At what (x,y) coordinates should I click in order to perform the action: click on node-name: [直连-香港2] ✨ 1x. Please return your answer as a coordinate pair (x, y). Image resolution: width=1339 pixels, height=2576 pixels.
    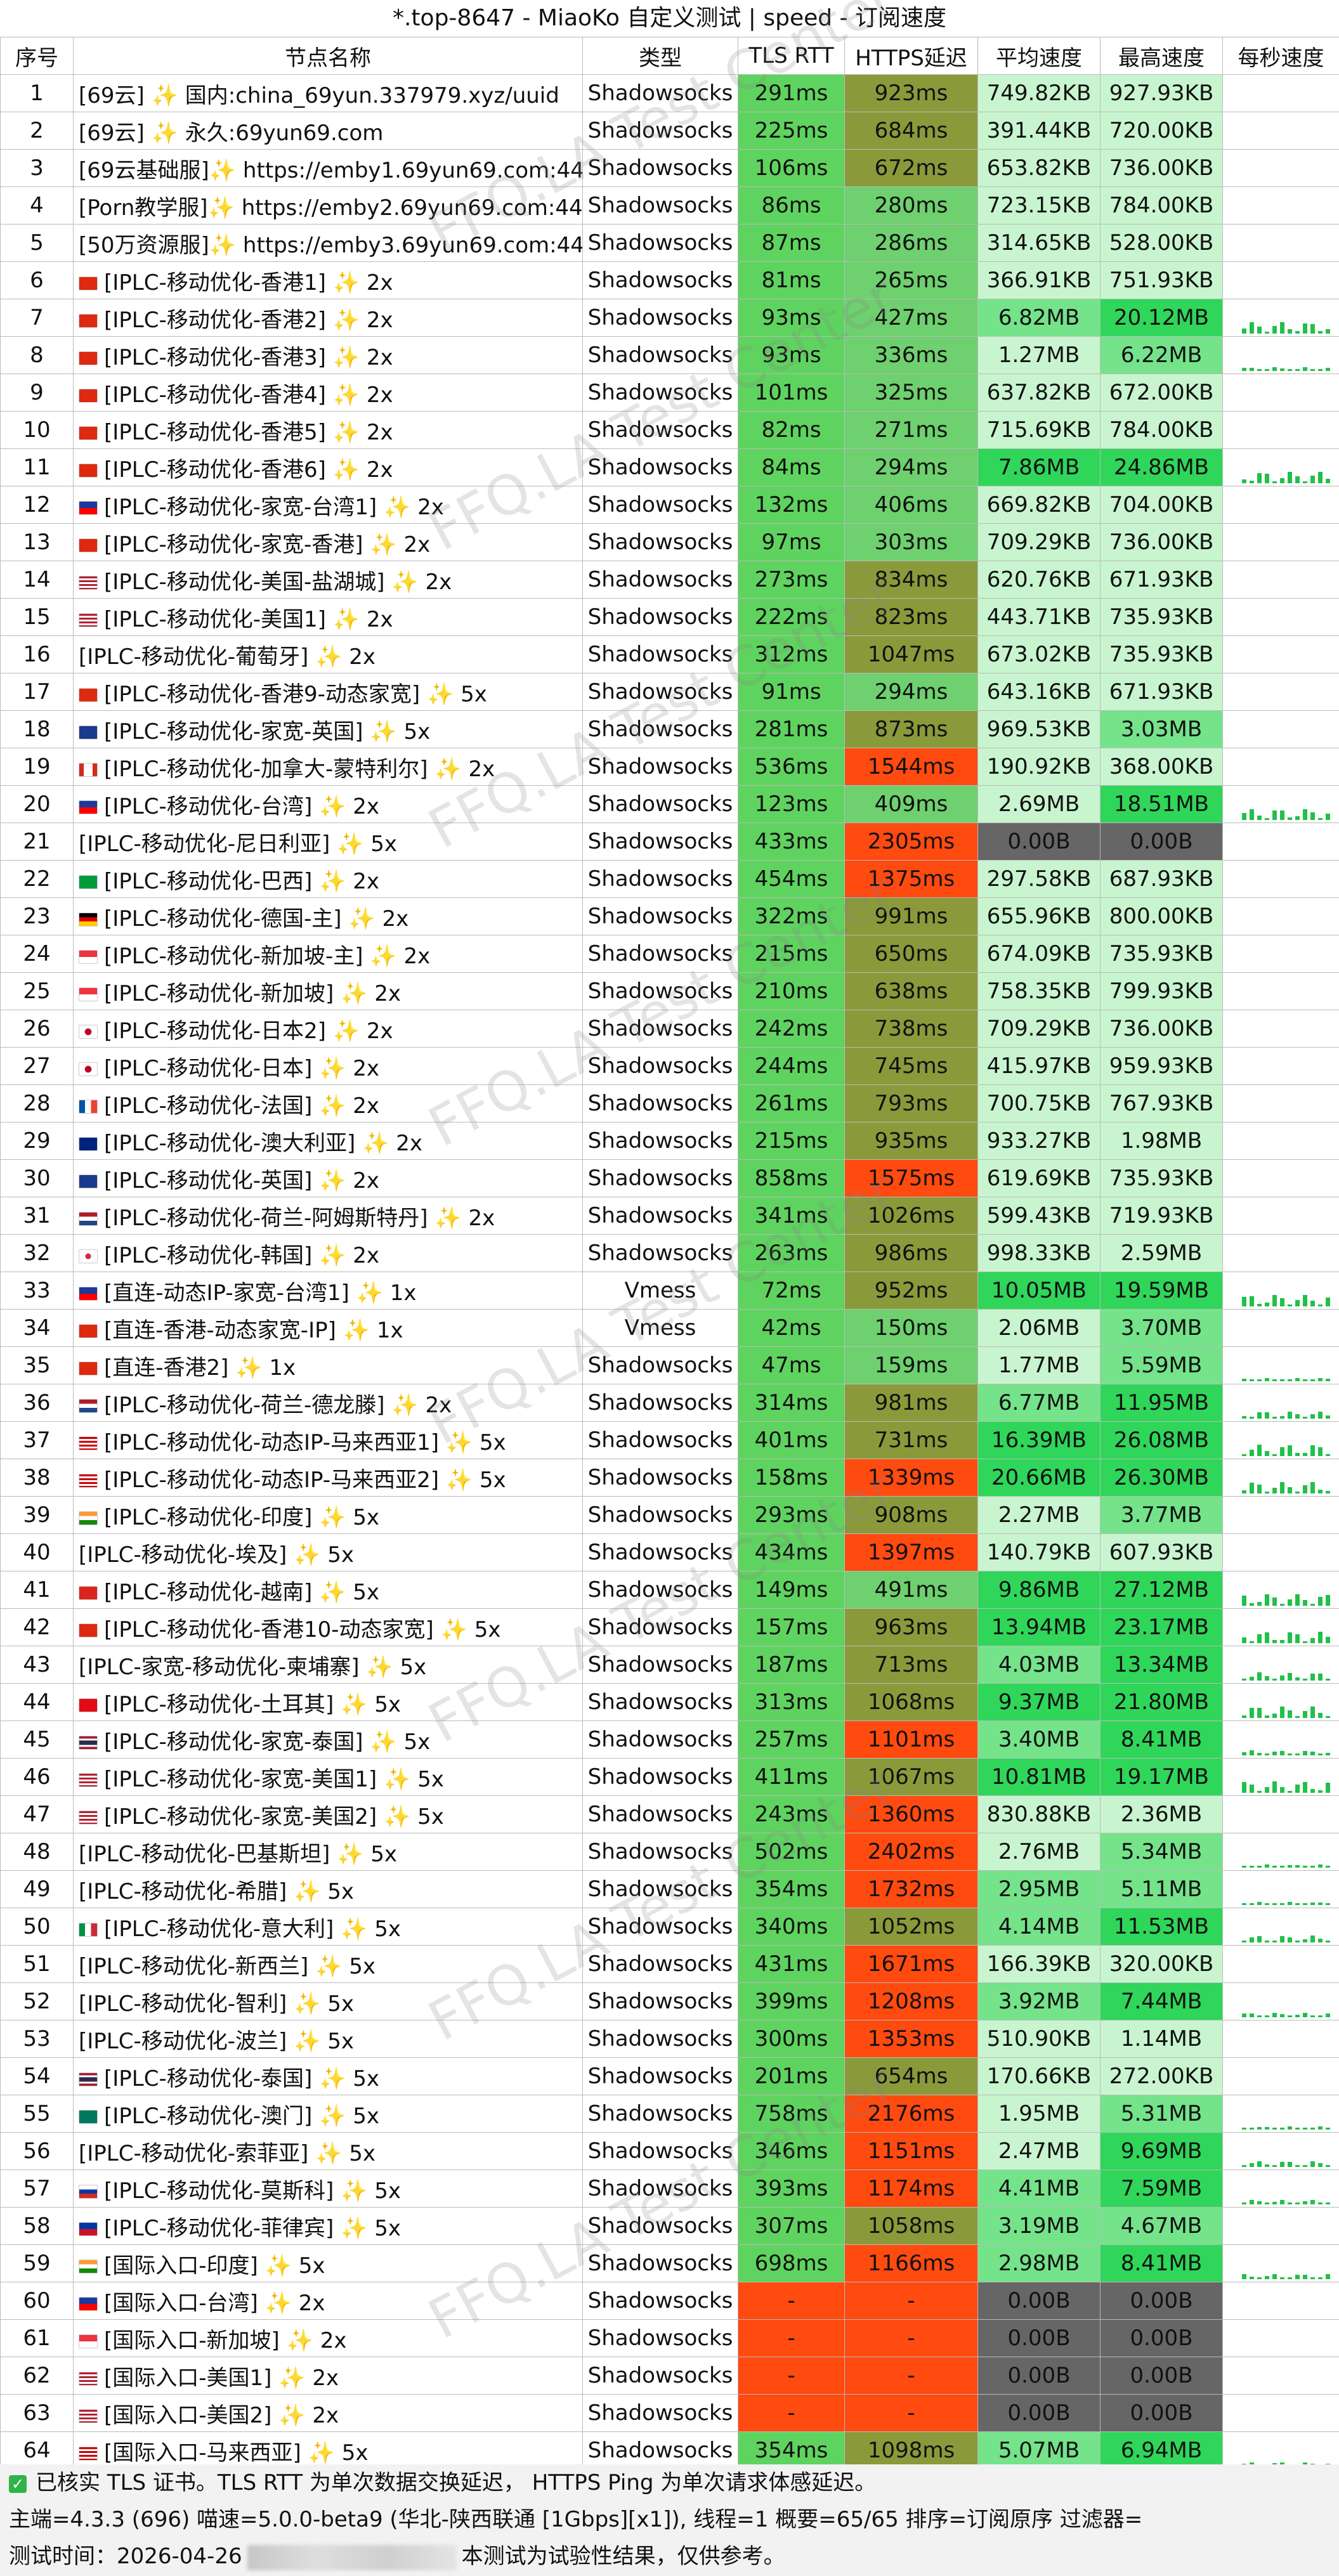
    Looking at the image, I should click on (328, 1365).